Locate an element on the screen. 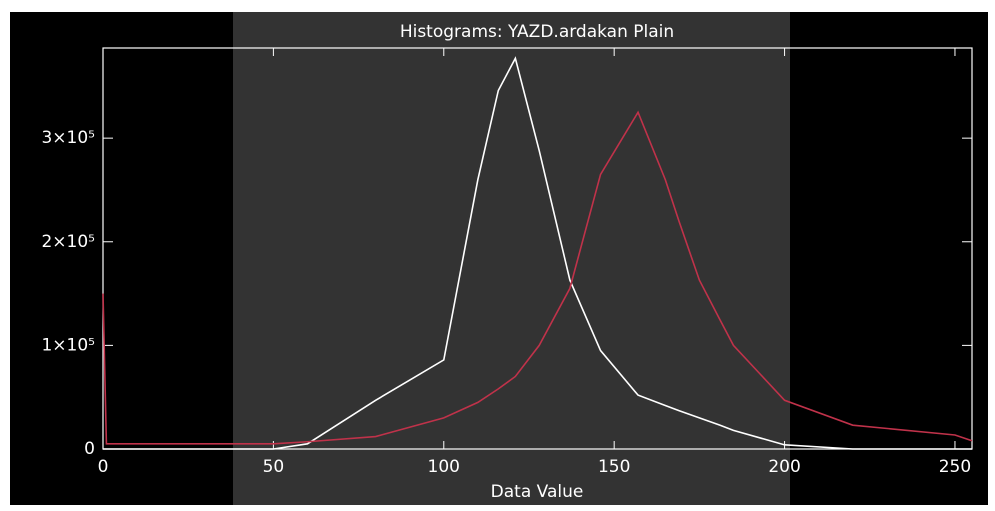  x-tick-label: 0 is located at coordinates (103, 467).